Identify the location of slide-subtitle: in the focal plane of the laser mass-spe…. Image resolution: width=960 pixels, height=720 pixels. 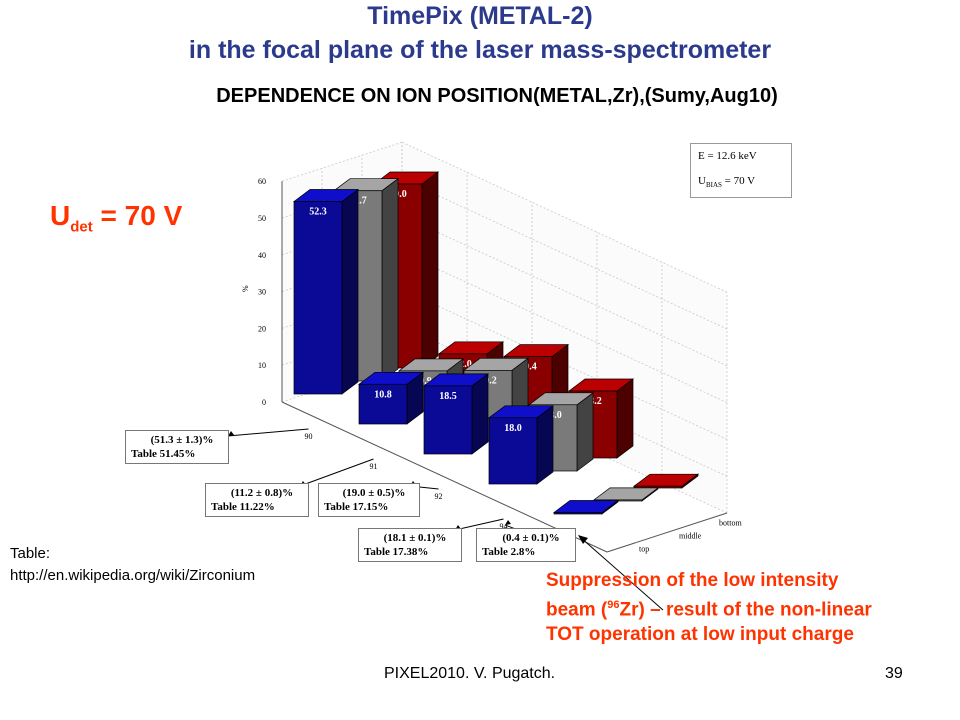
(480, 50).